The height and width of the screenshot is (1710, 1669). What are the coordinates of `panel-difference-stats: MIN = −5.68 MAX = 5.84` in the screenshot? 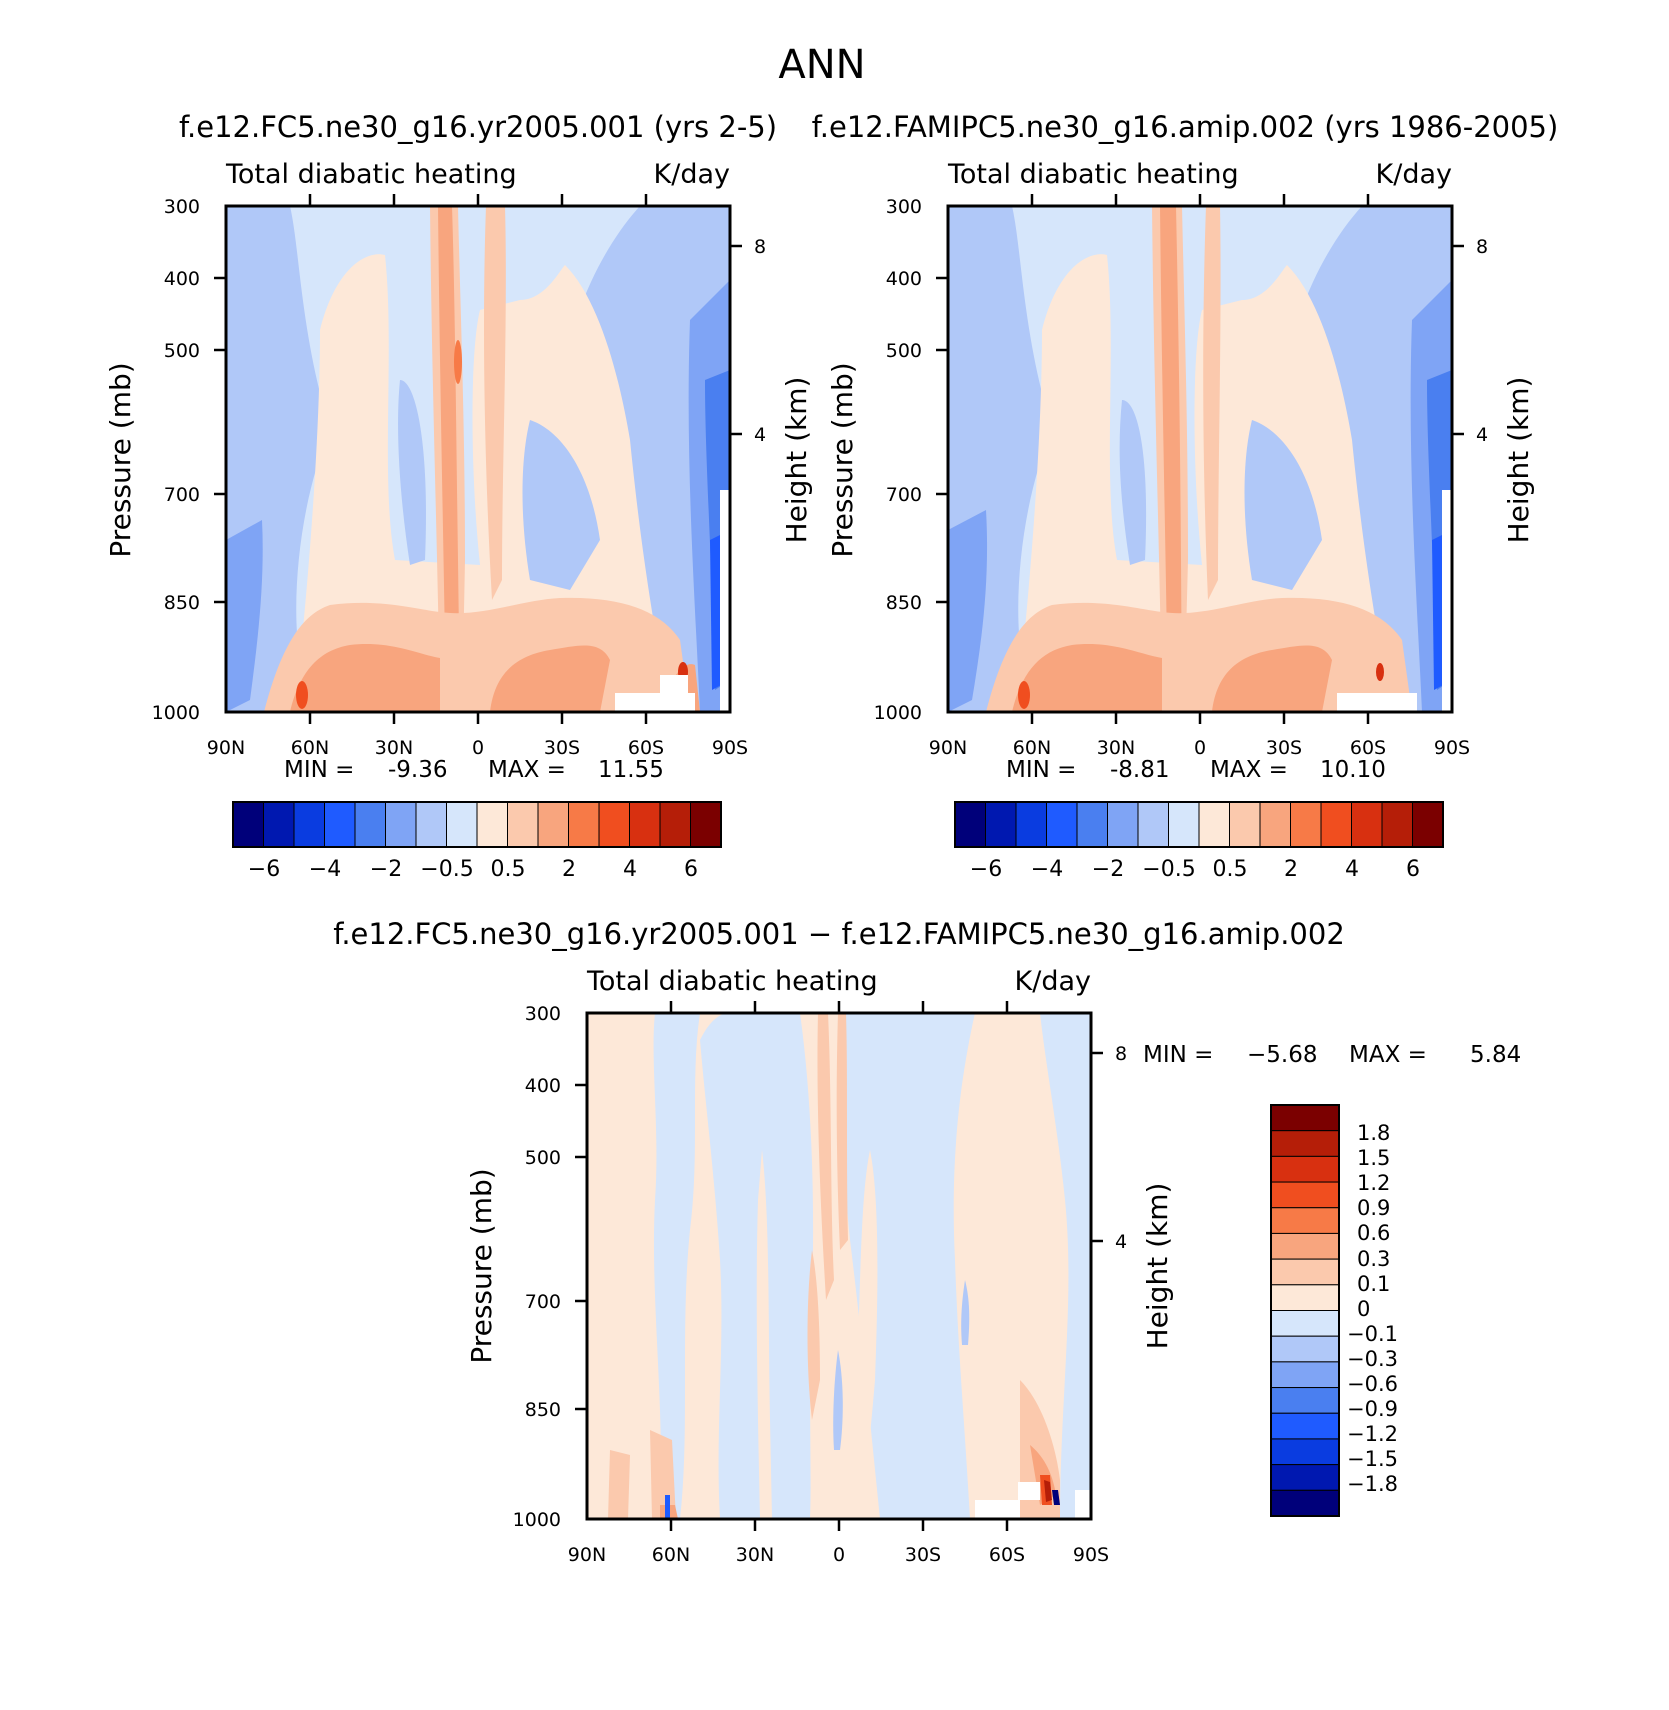 It's located at (1332, 1055).